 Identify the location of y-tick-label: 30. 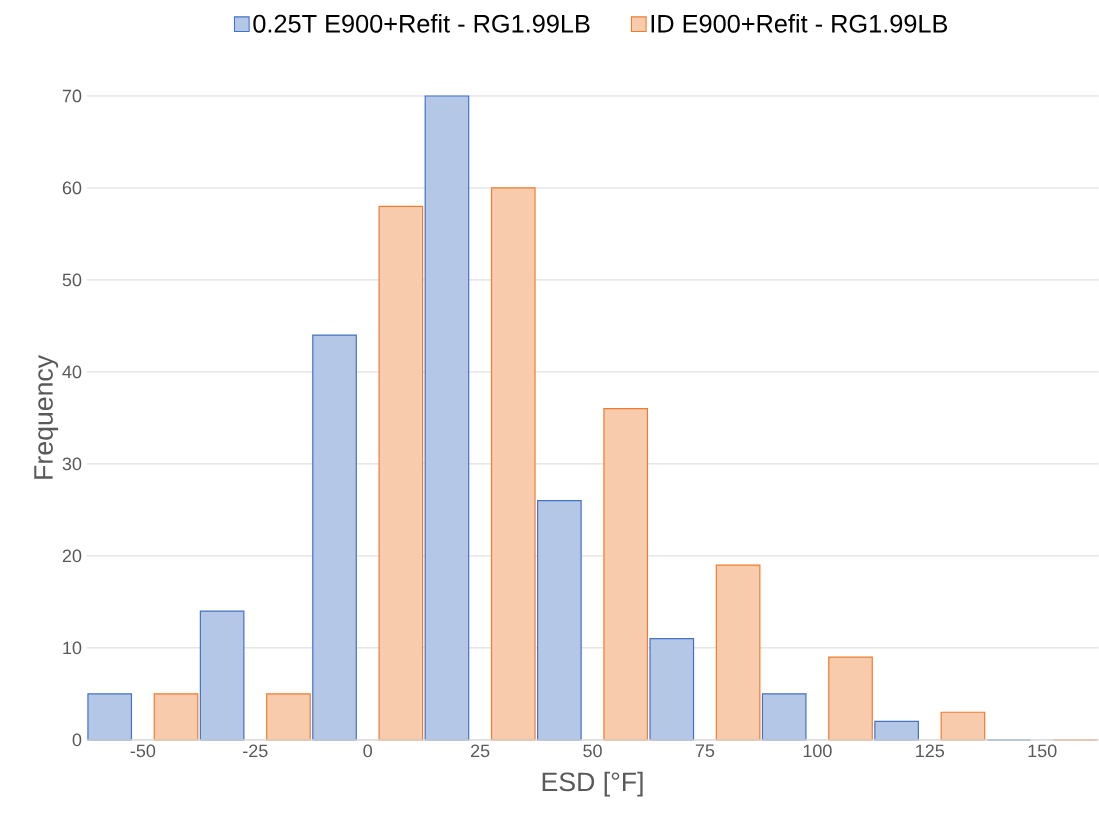
(72, 464).